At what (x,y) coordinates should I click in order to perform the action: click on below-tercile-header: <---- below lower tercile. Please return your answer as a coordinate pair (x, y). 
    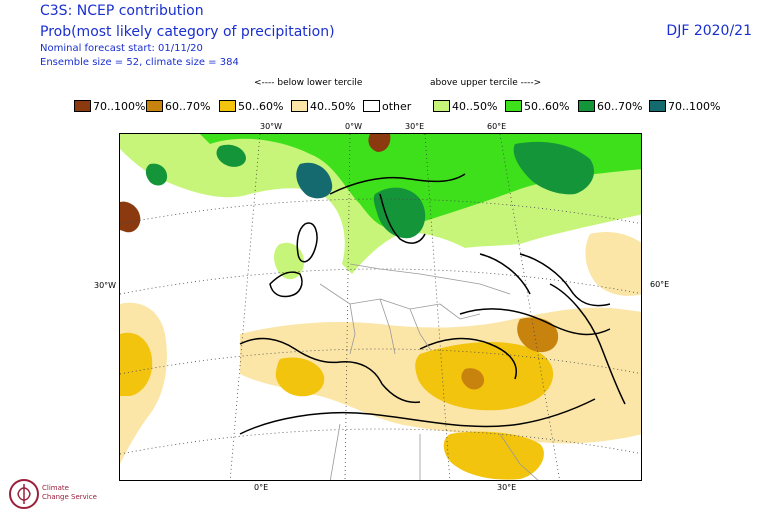
    Looking at the image, I should click on (308, 83).